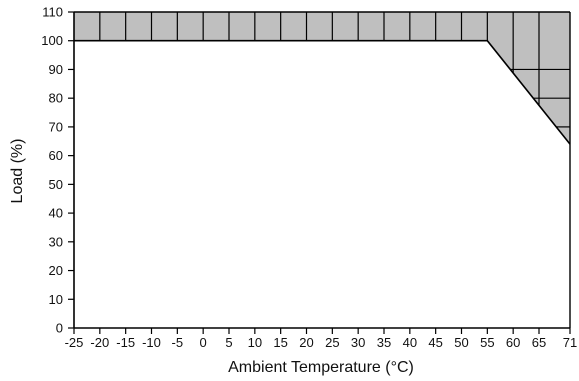 Image resolution: width=579 pixels, height=381 pixels. I want to click on x-tick-label: 50, so click(461, 342).